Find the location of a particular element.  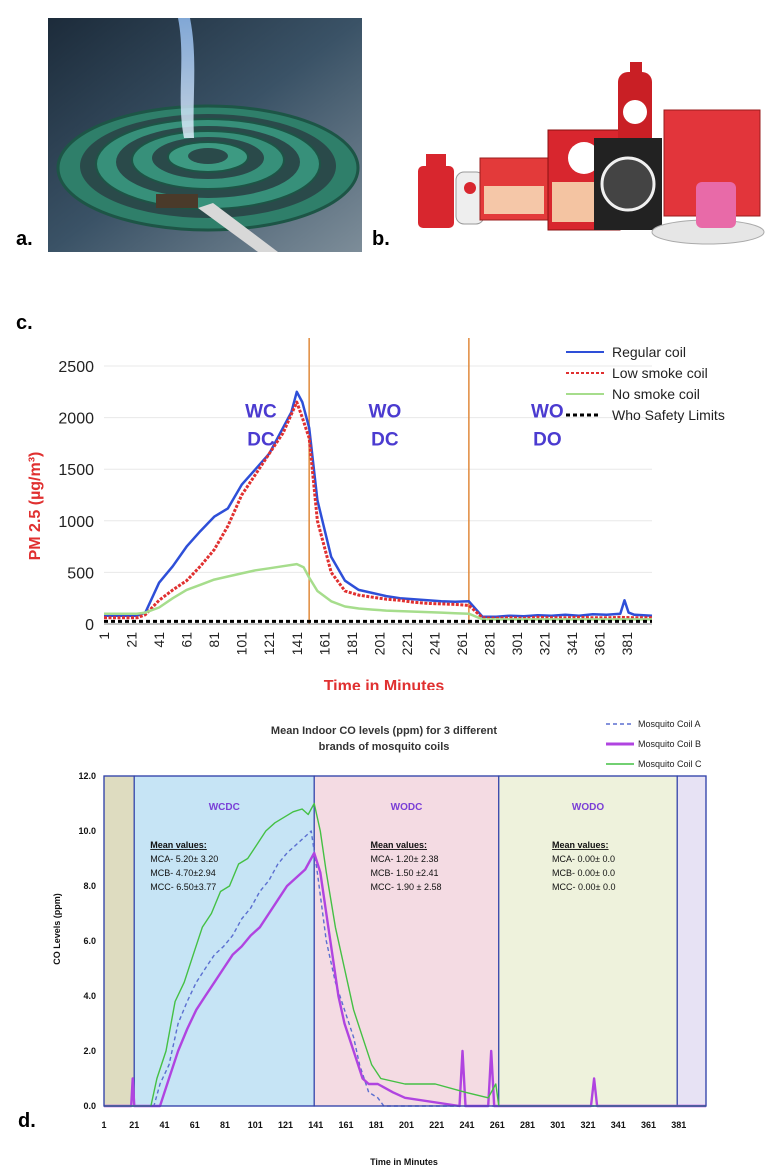

co-y-tick-4.0: 4.0 is located at coordinates (89, 996).